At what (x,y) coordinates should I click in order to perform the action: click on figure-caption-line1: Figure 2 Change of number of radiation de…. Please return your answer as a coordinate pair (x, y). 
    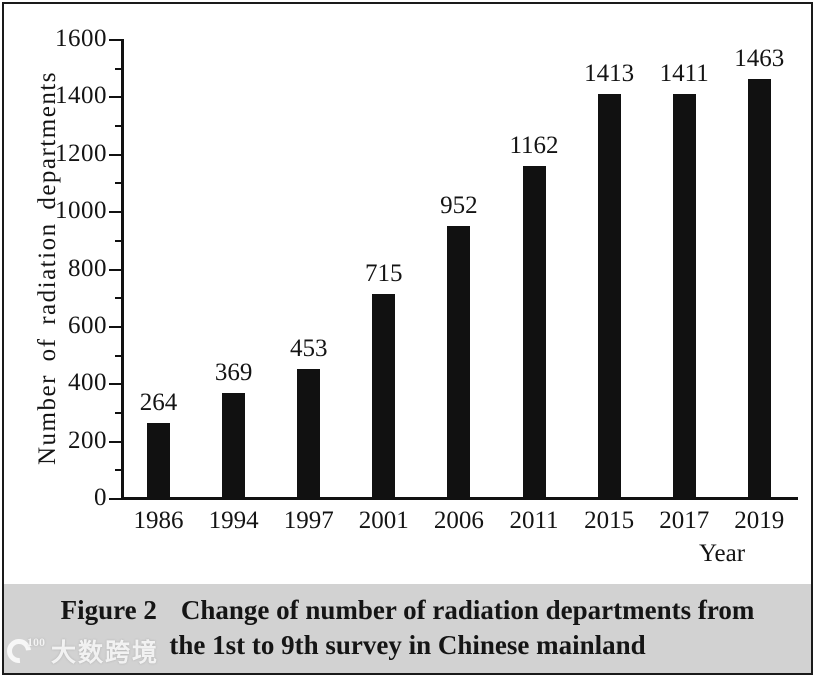
    Looking at the image, I should click on (407, 610).